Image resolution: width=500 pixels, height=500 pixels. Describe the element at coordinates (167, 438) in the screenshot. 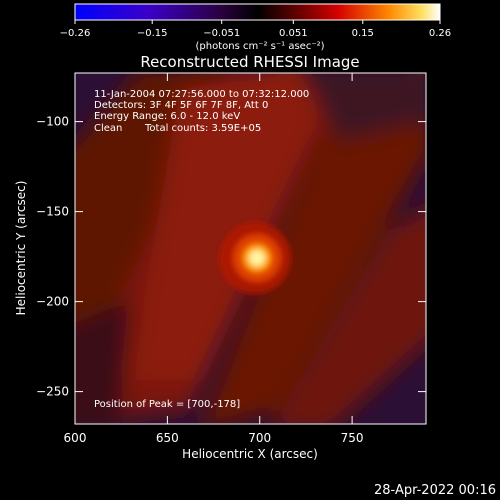

I see `x-tick-label: 650` at that location.